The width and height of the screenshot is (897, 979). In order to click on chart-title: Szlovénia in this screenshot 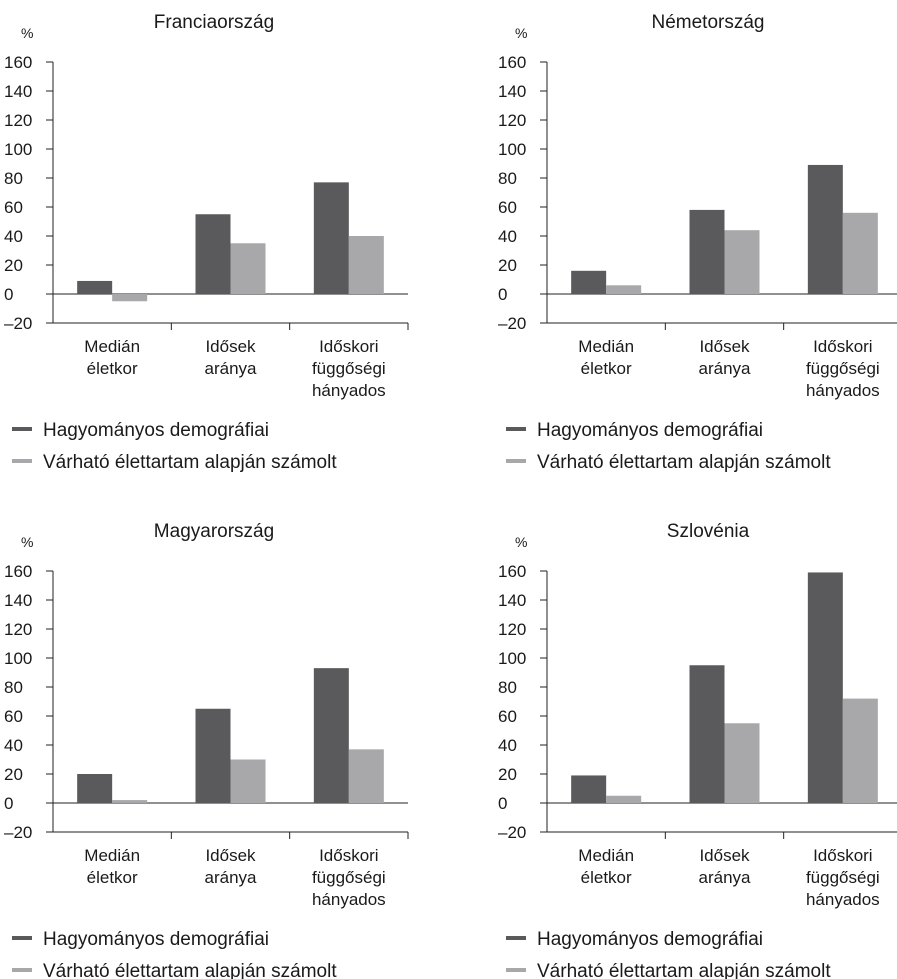, I will do `click(708, 531)`.